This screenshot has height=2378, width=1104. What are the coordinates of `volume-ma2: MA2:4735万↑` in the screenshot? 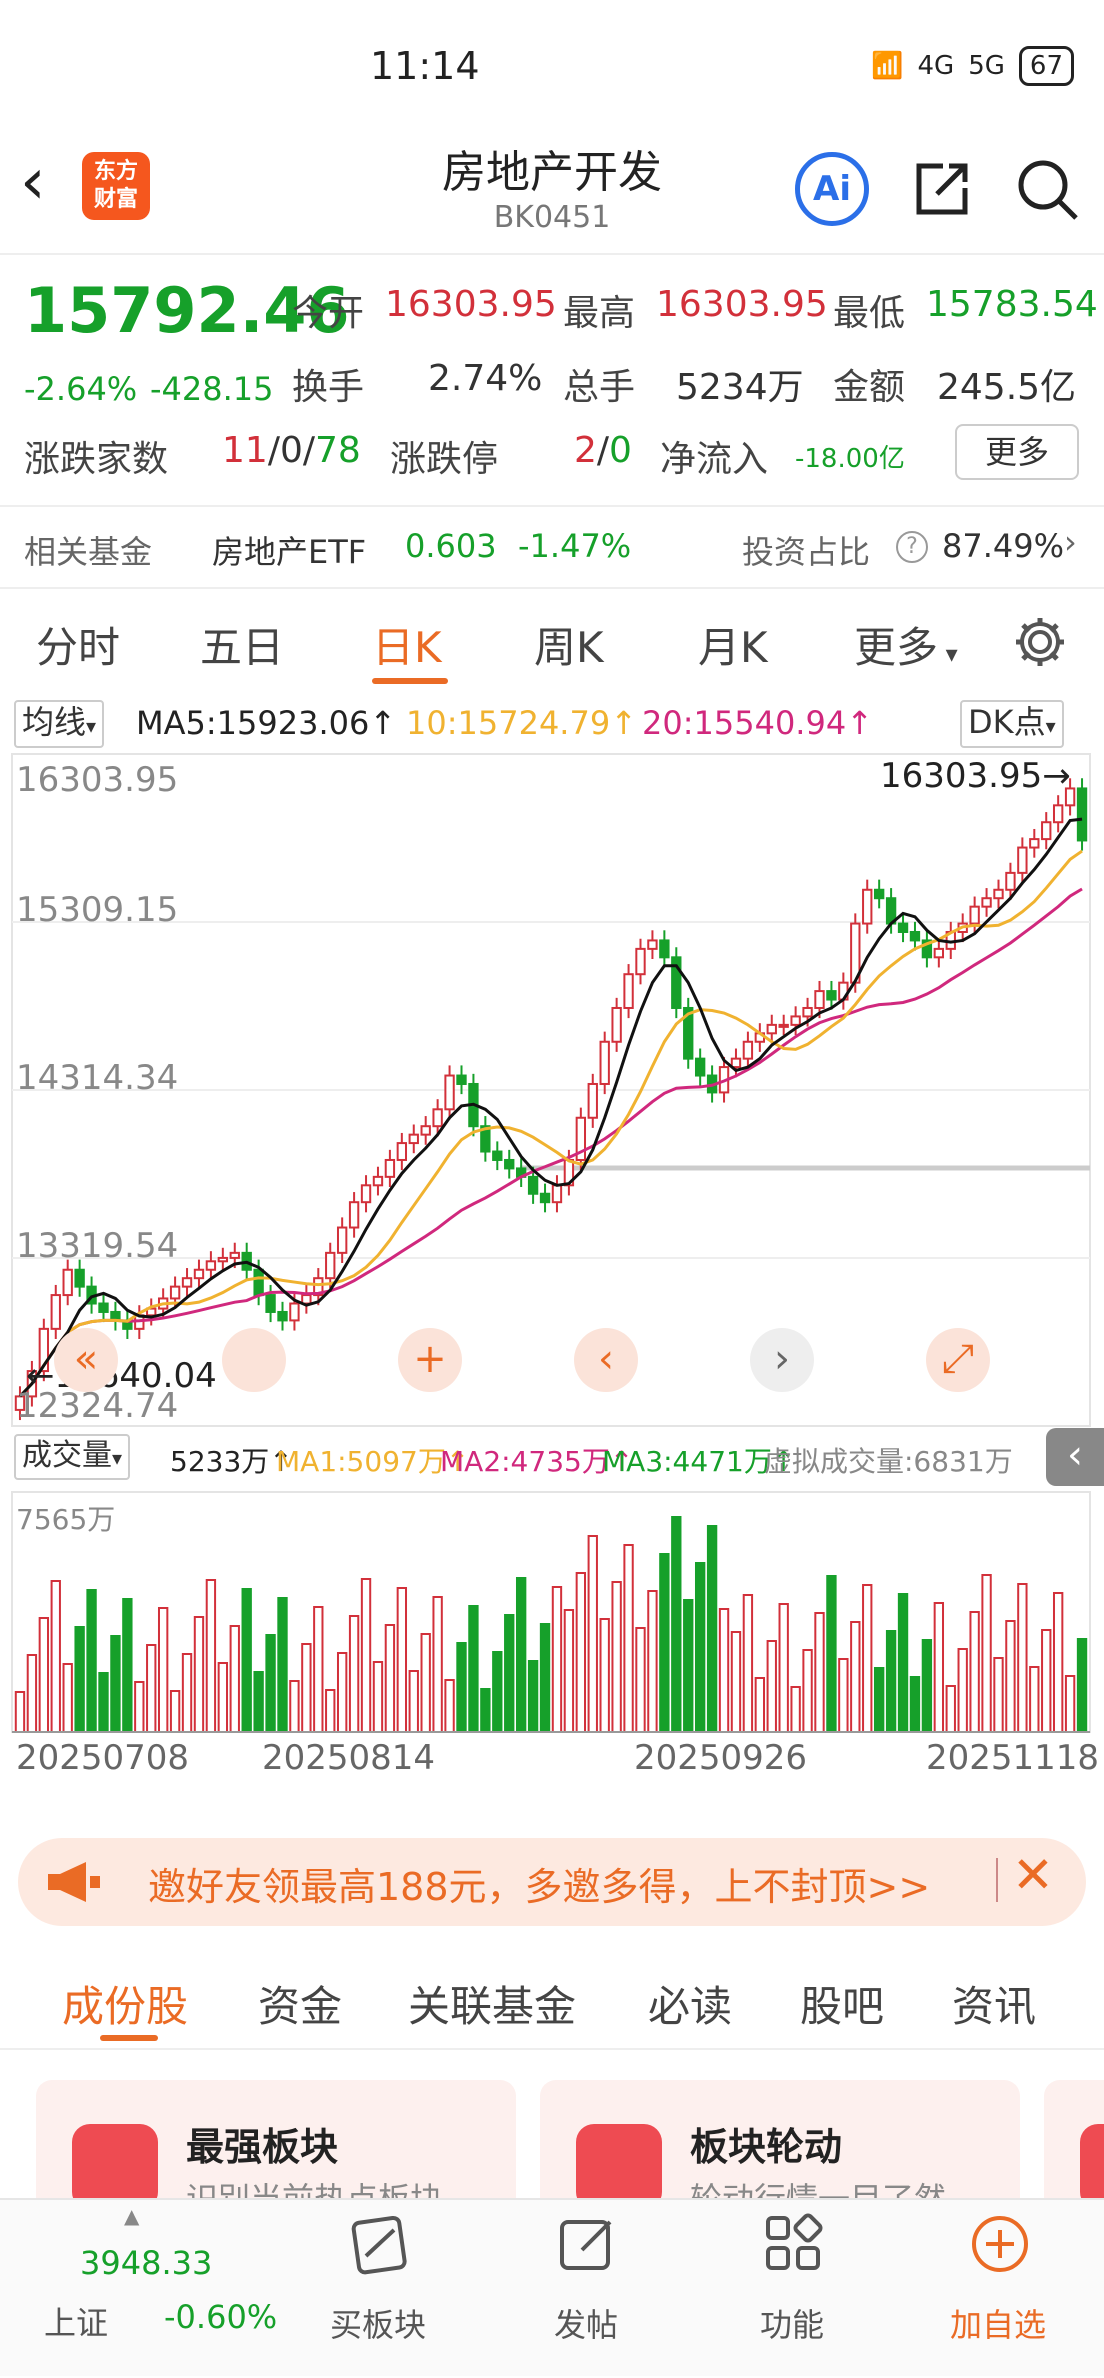 It's located at (537, 1461).